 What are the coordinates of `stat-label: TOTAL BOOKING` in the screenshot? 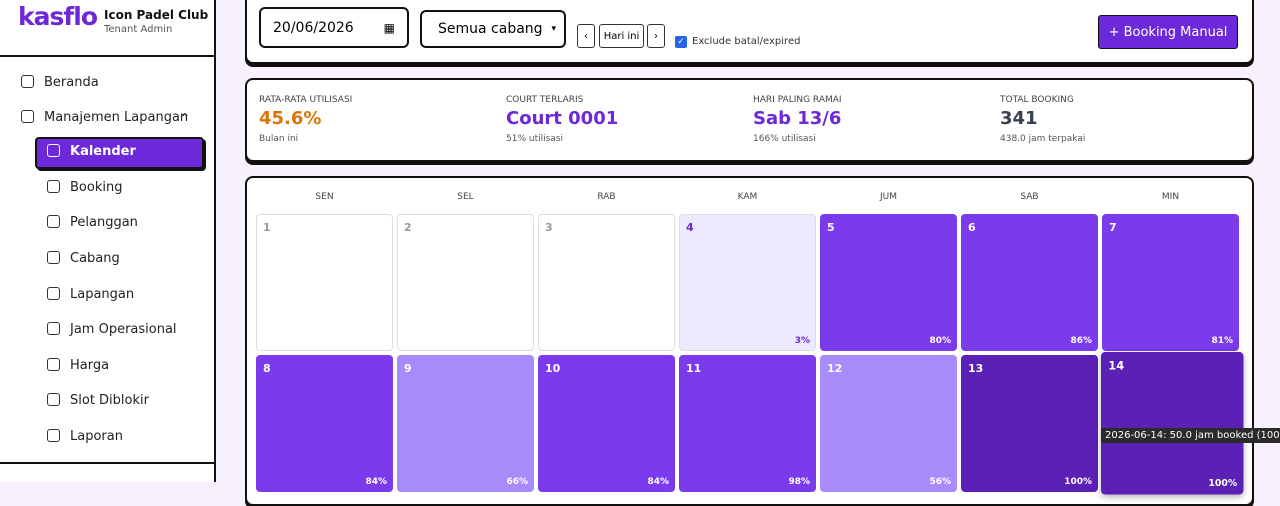 It's located at (1037, 100).